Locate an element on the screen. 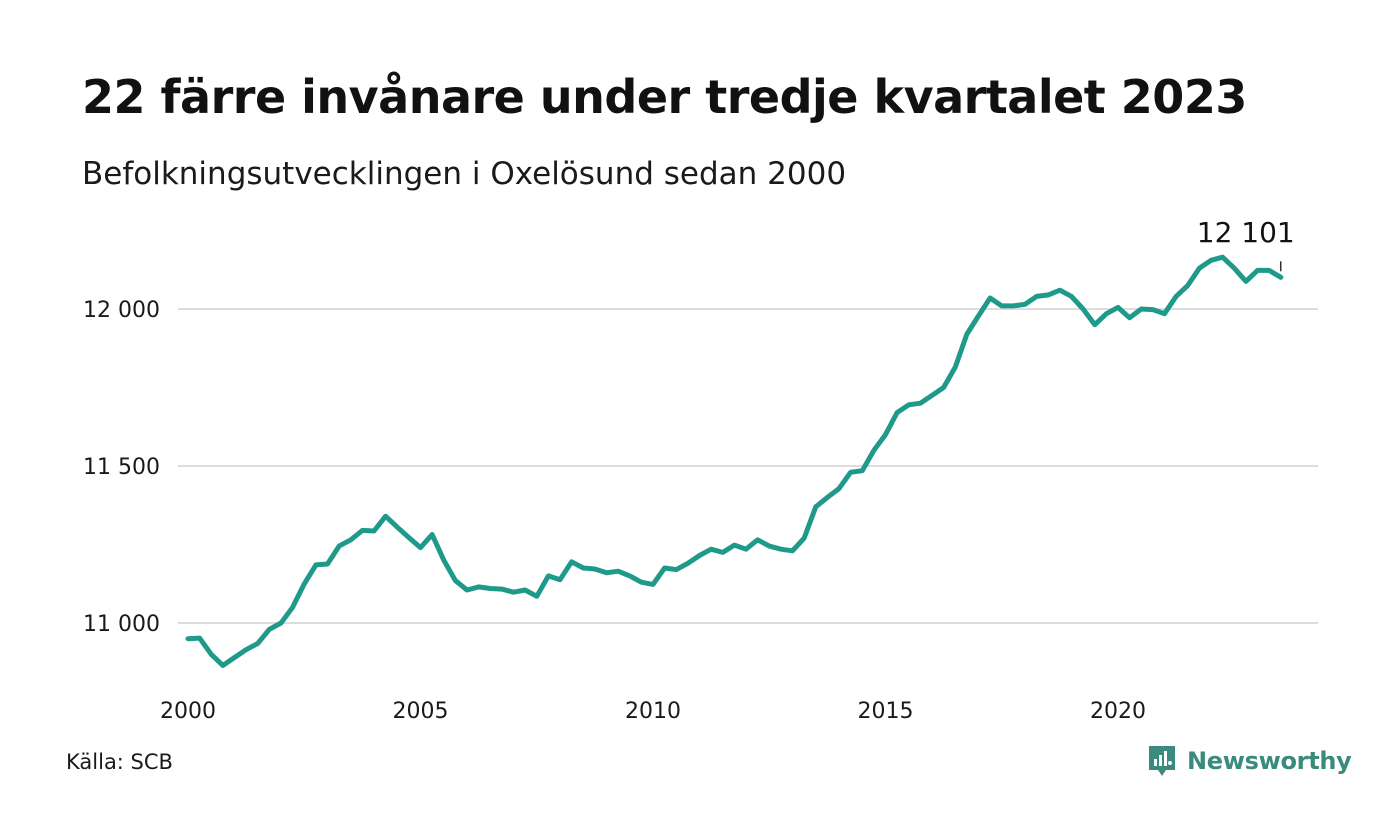 Image resolution: width=1400 pixels, height=840 pixels. x-tick-label: 2010 is located at coordinates (653, 711).